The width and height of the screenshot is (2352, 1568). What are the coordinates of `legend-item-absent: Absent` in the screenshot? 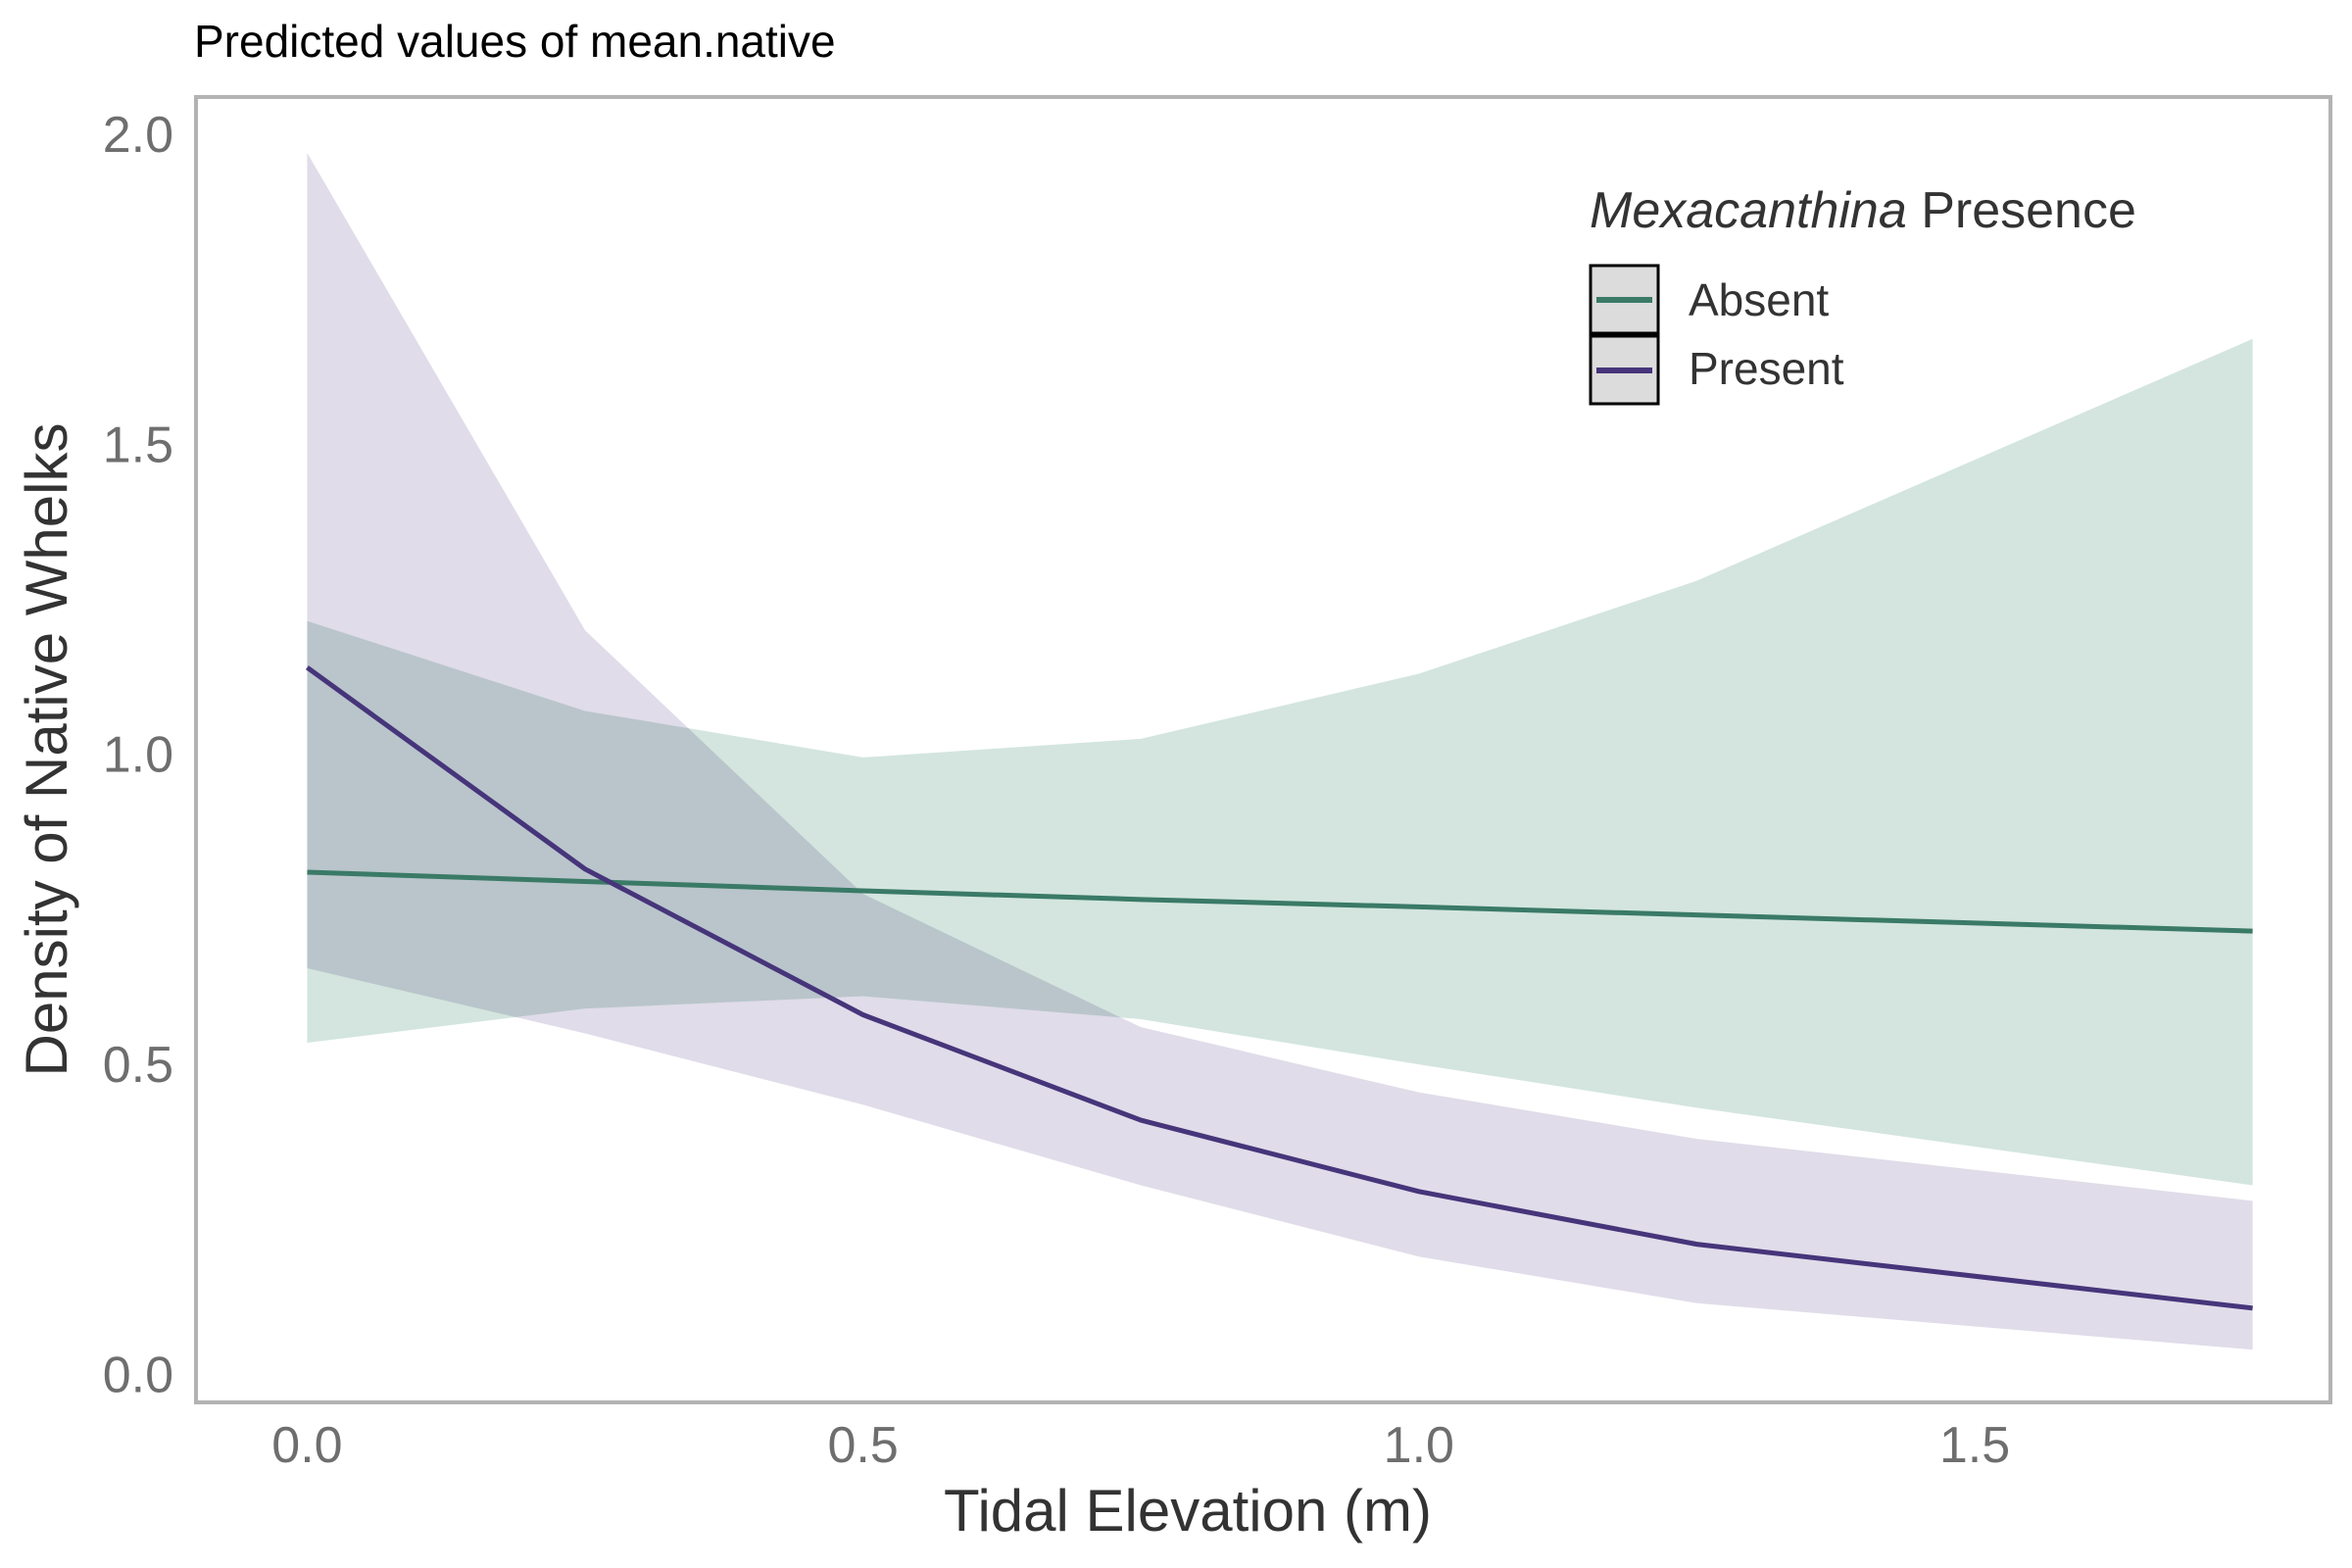 It's located at (1709, 299).